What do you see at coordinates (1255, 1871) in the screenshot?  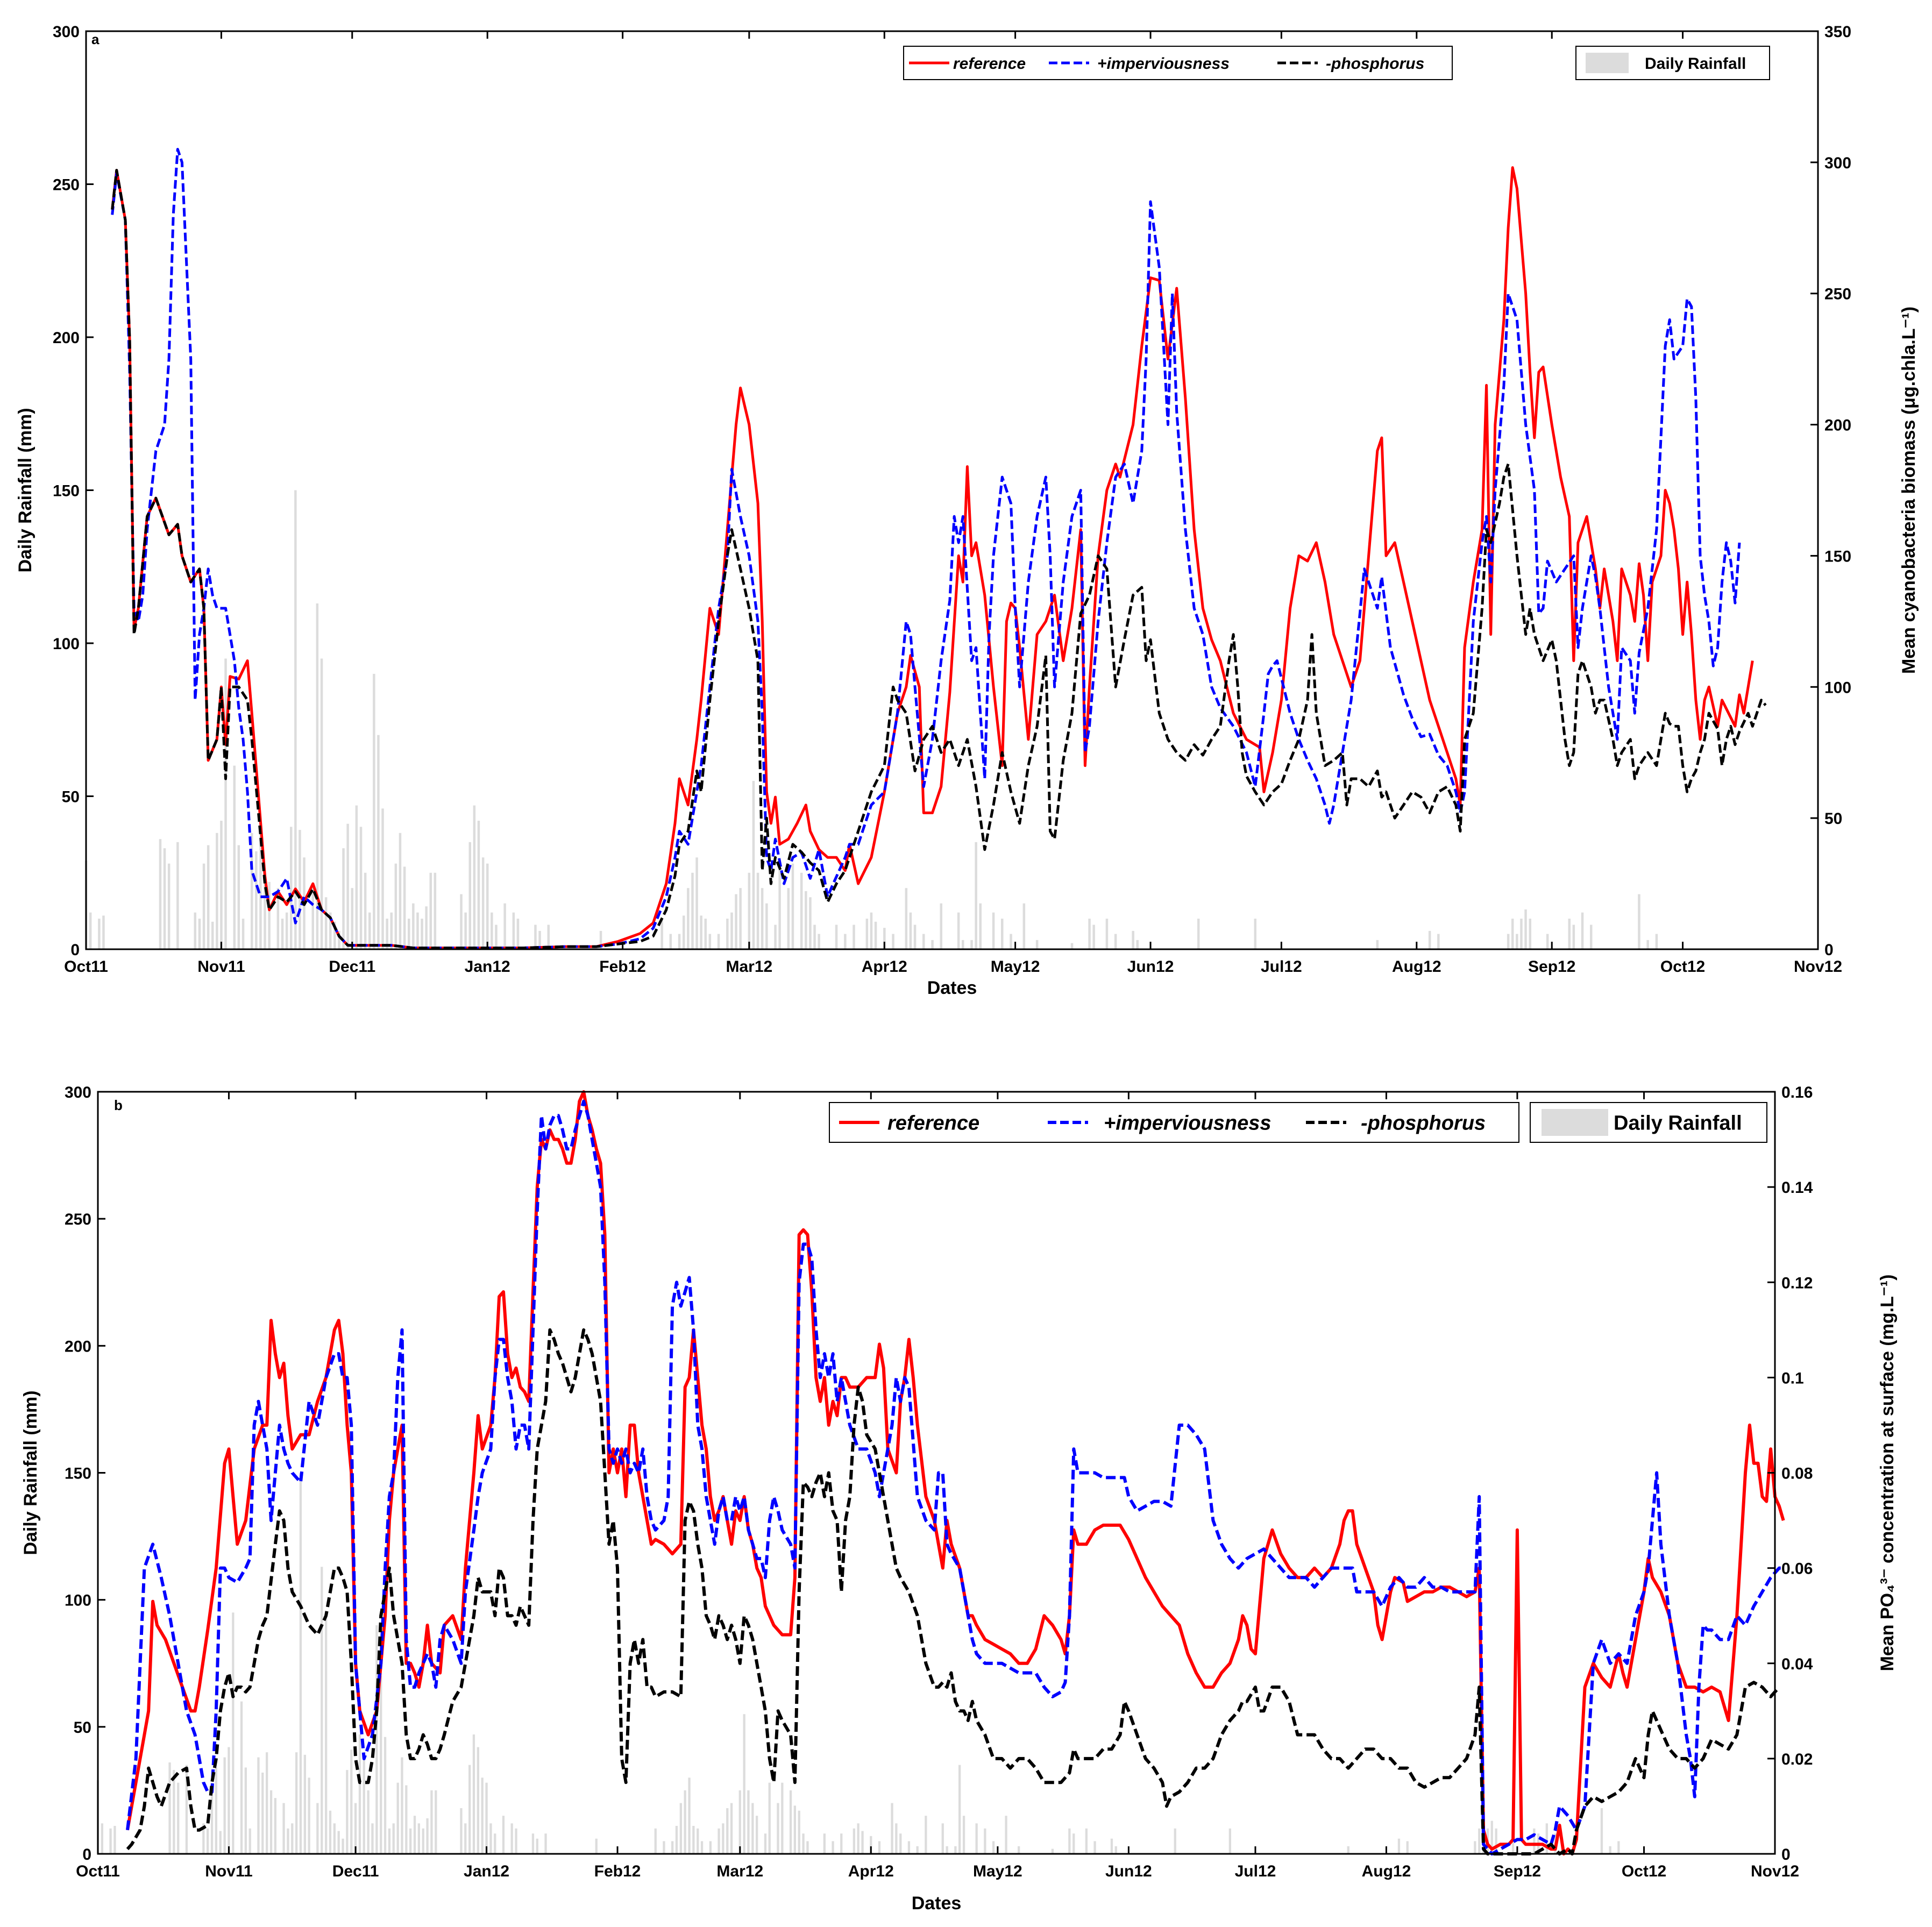 I see `x-tick-label: Jul12` at bounding box center [1255, 1871].